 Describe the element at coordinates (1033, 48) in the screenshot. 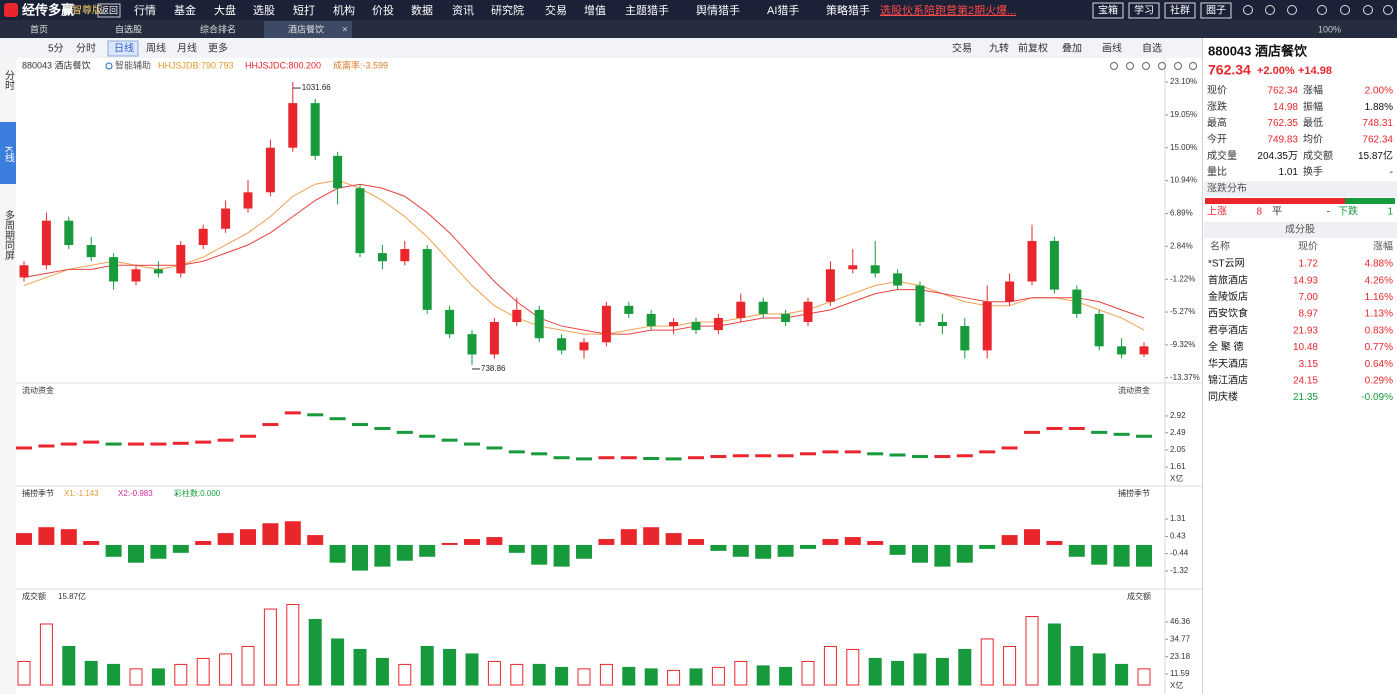

I see `tool: 前复权` at that location.